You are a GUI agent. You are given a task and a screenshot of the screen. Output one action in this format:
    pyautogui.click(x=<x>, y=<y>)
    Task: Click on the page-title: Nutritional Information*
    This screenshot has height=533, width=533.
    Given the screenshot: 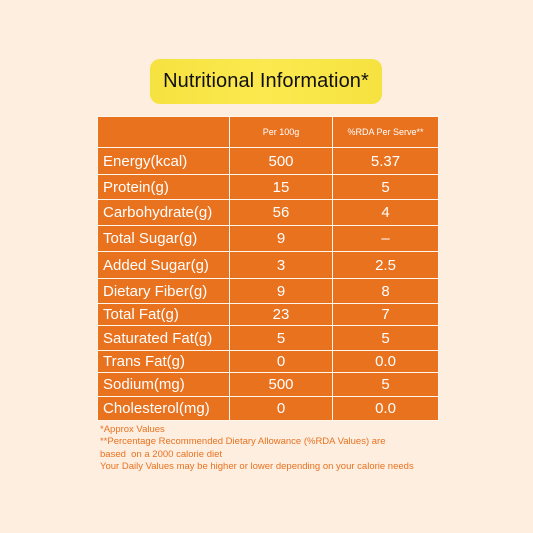 What is the action you would take?
    pyautogui.click(x=266, y=81)
    